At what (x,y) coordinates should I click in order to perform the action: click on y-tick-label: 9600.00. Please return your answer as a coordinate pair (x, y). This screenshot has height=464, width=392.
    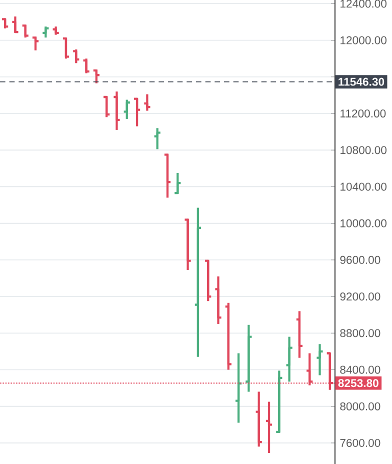
    Looking at the image, I should click on (360, 260).